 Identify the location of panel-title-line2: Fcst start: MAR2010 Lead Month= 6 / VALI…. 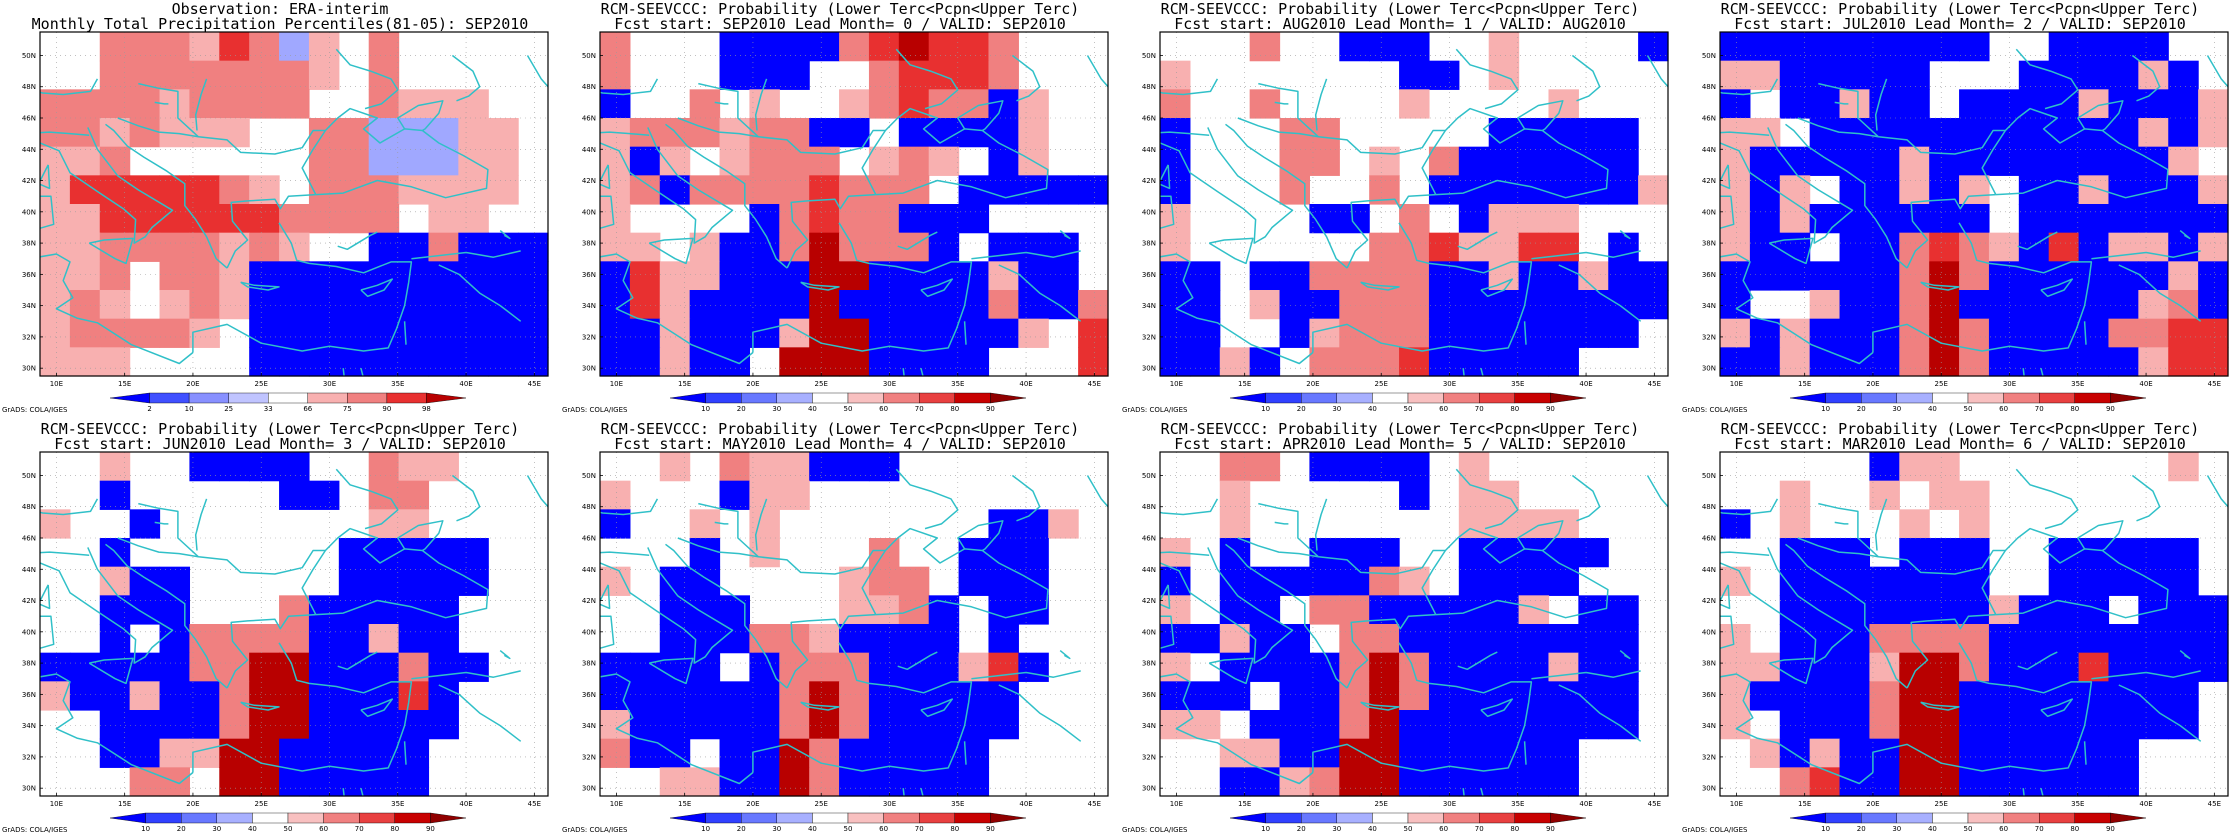
(1960, 444).